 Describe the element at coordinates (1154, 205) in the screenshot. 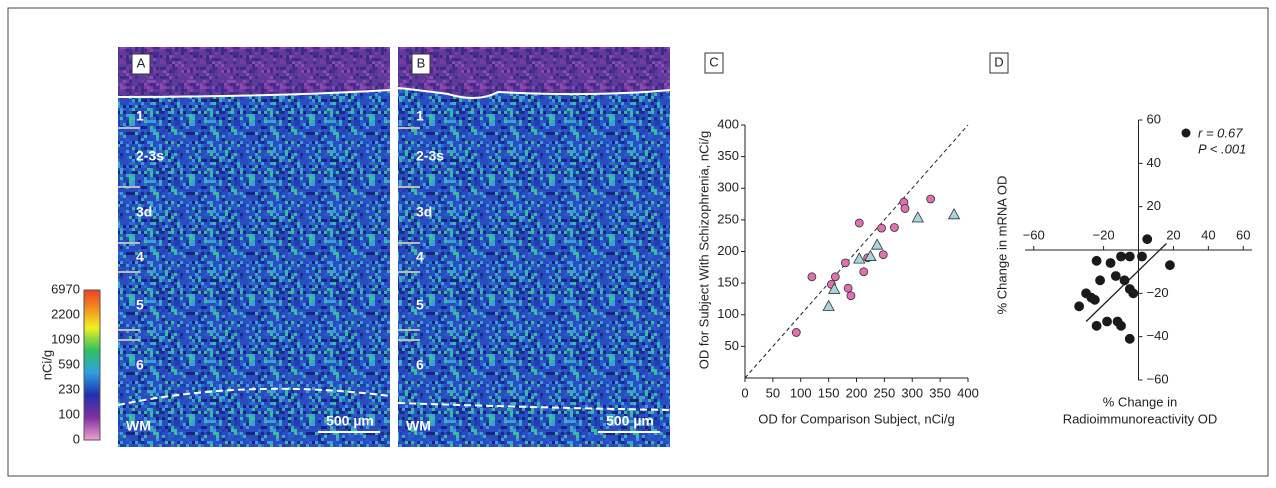

I see `y-tick-label: 20` at that location.